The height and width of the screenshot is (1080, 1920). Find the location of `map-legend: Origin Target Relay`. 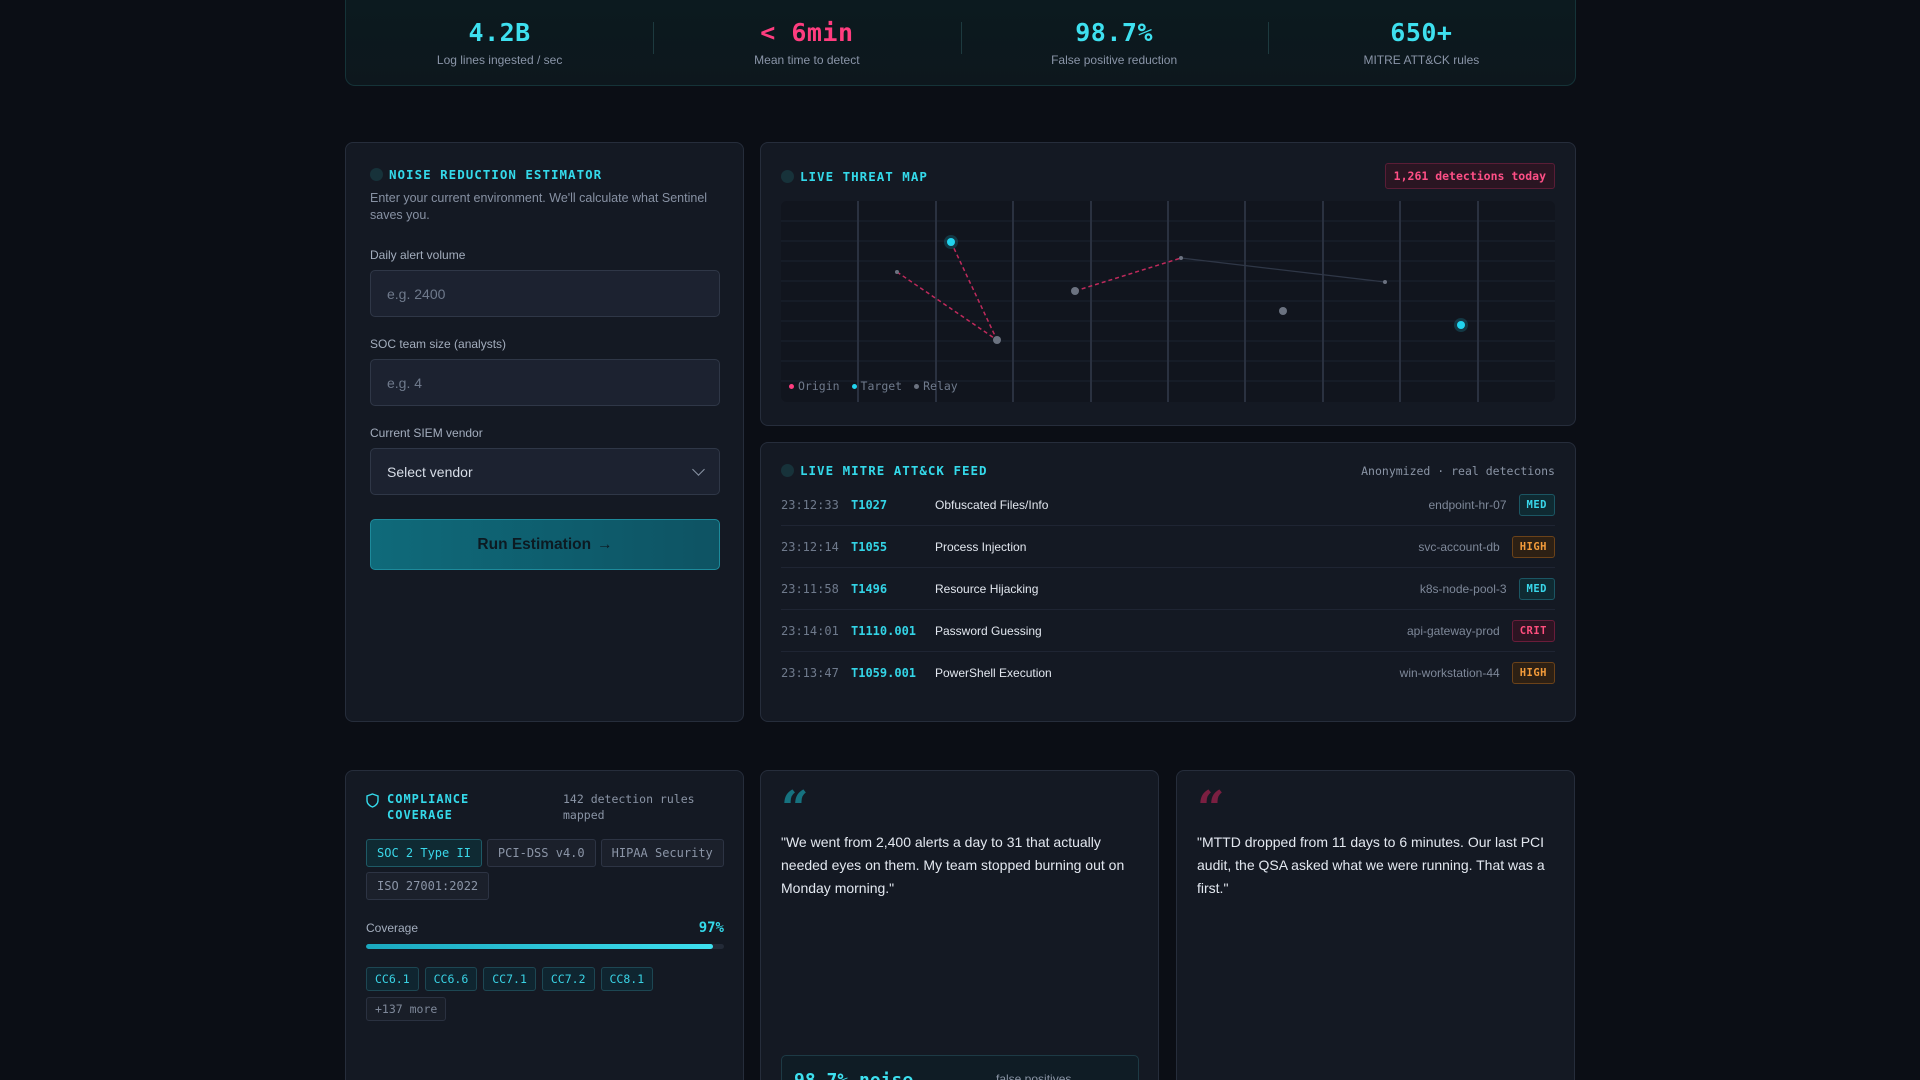

map-legend: Origin Target Relay is located at coordinates (873, 386).